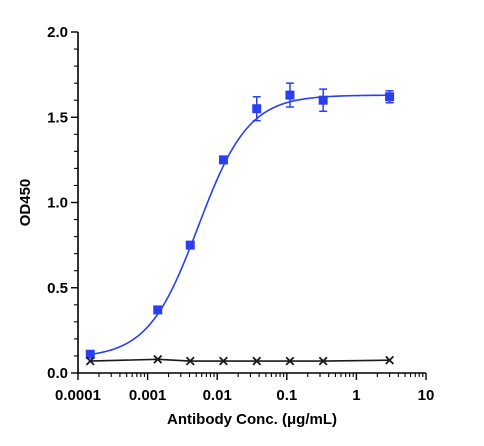 The width and height of the screenshot is (484, 446). I want to click on y-tick-label: 1.0, so click(57, 203).